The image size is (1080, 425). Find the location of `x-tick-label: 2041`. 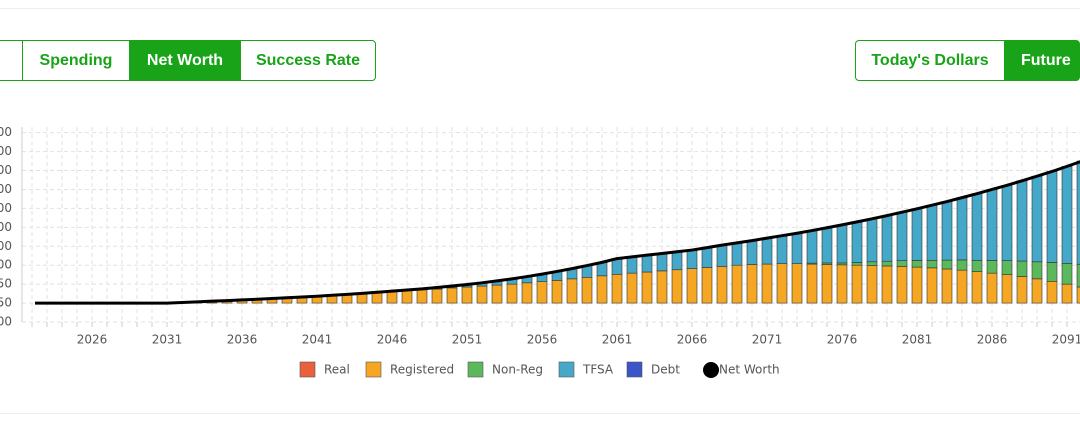

x-tick-label: 2041 is located at coordinates (317, 340).